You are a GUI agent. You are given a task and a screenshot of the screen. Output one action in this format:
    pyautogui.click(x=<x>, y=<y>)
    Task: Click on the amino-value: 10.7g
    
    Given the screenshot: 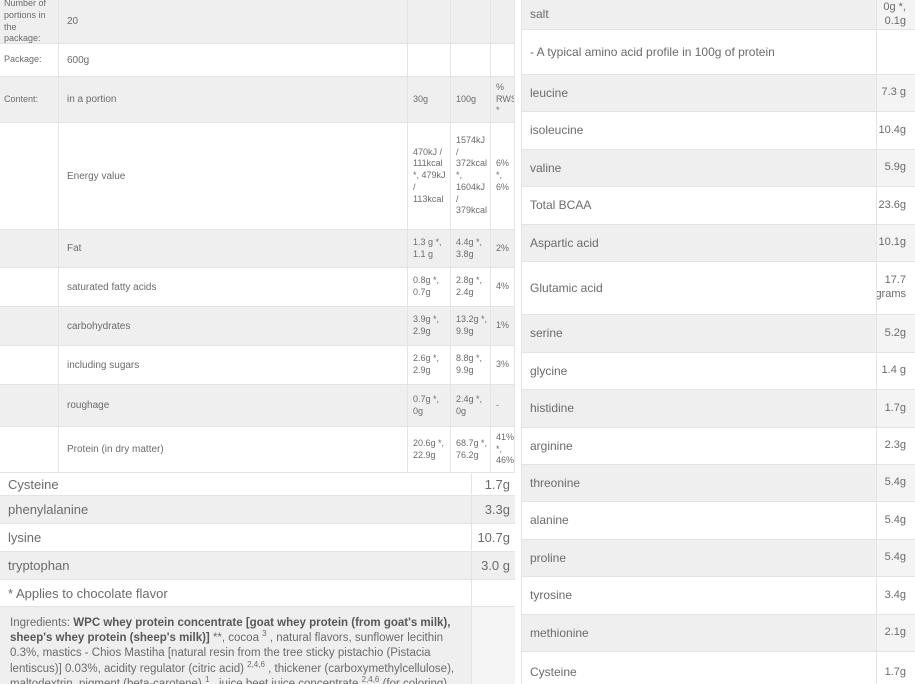 What is the action you would take?
    pyautogui.click(x=493, y=537)
    